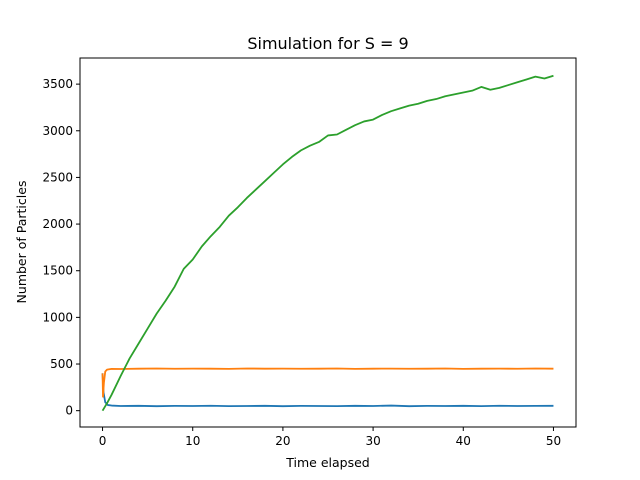 The height and width of the screenshot is (480, 640). Describe the element at coordinates (103, 441) in the screenshot. I see `x-tick-label: 0` at that location.